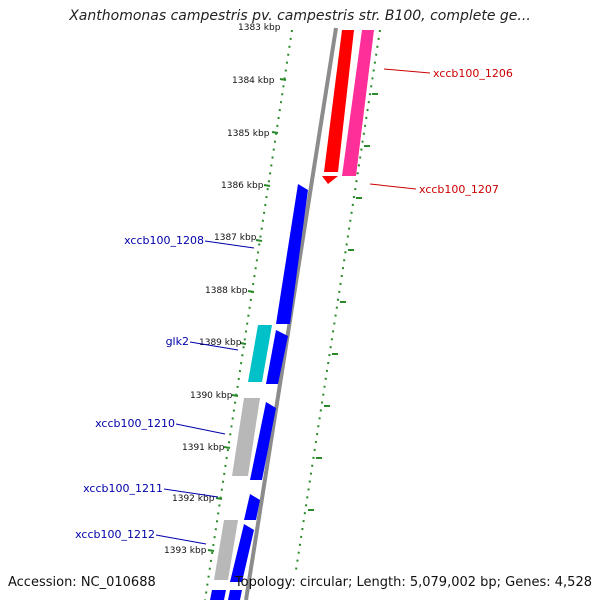 The image size is (600, 600). What do you see at coordinates (235, 595) in the screenshot?
I see `gene-blue-cds-c` at bounding box center [235, 595].